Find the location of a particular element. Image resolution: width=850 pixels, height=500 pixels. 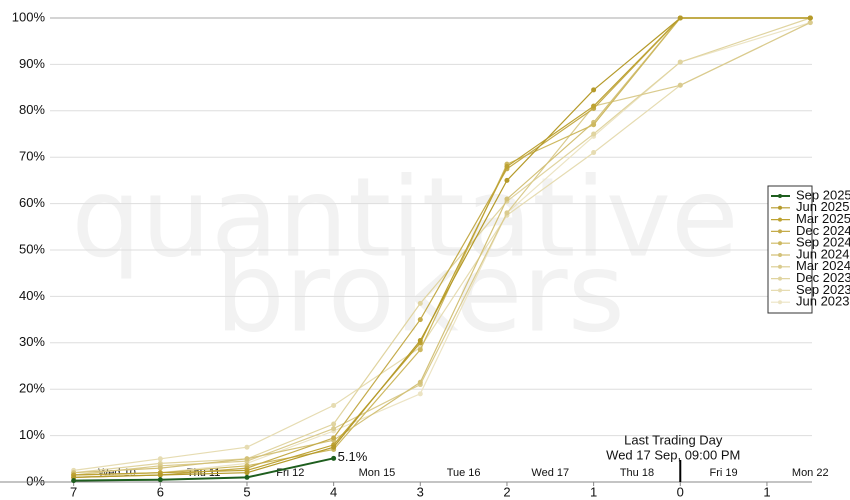

legend-label: Dec 2023 is located at coordinates (823, 277).